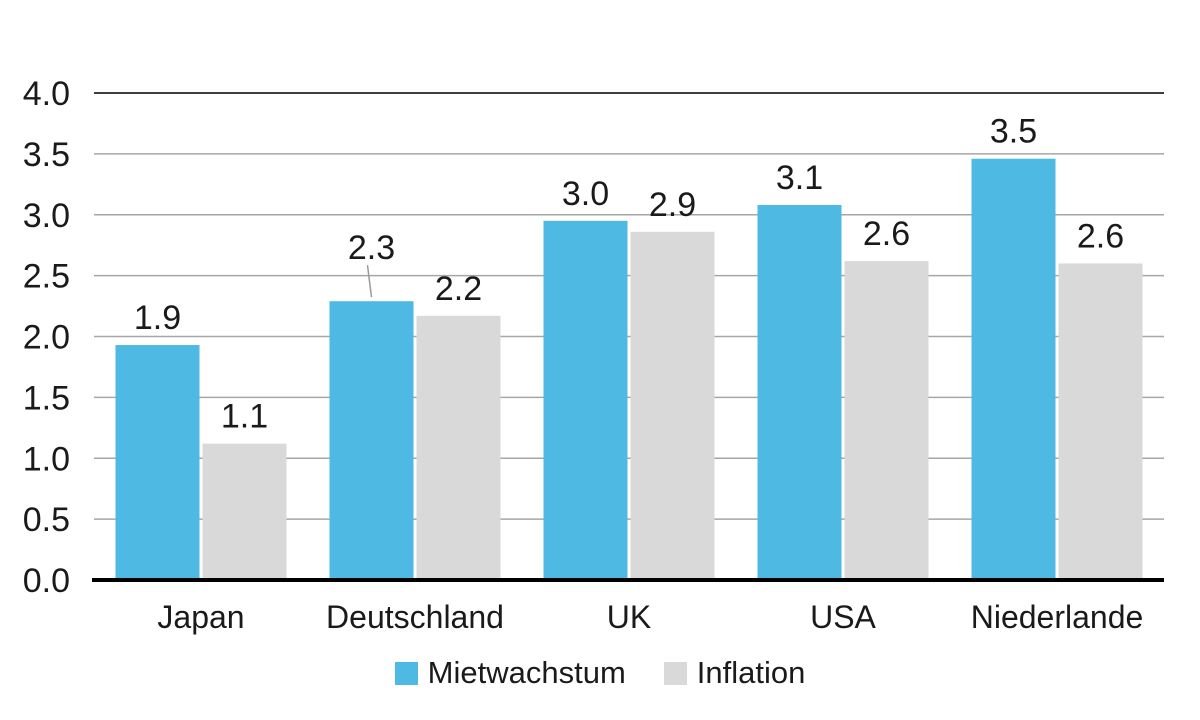 The height and width of the screenshot is (720, 1200). Describe the element at coordinates (369, 281) in the screenshot. I see `data-label-leader-line` at that location.